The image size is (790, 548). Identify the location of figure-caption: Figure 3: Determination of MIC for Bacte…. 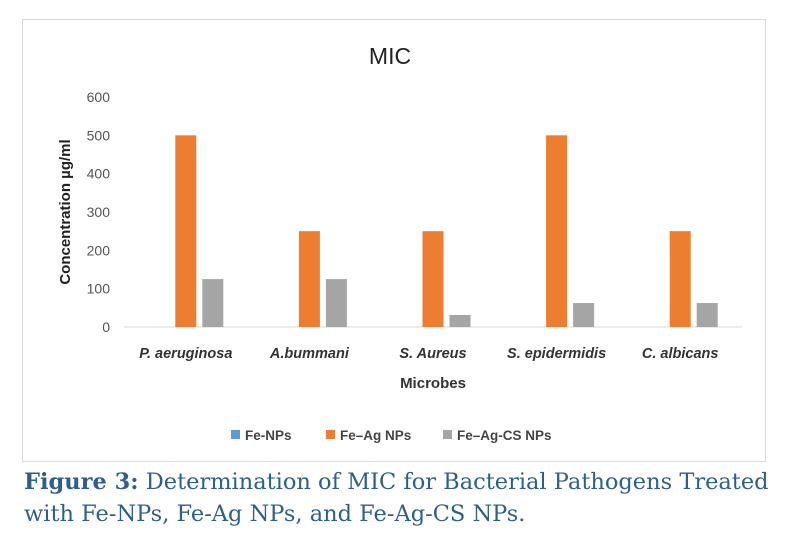
(399, 498).